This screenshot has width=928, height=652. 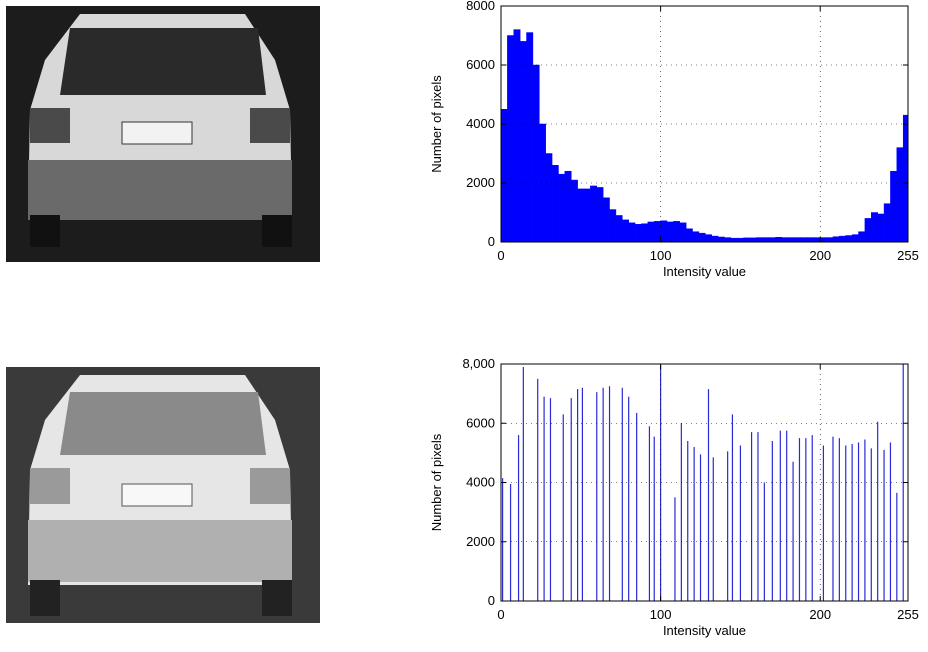 What do you see at coordinates (163, 495) in the screenshot?
I see `photo-equalized` at bounding box center [163, 495].